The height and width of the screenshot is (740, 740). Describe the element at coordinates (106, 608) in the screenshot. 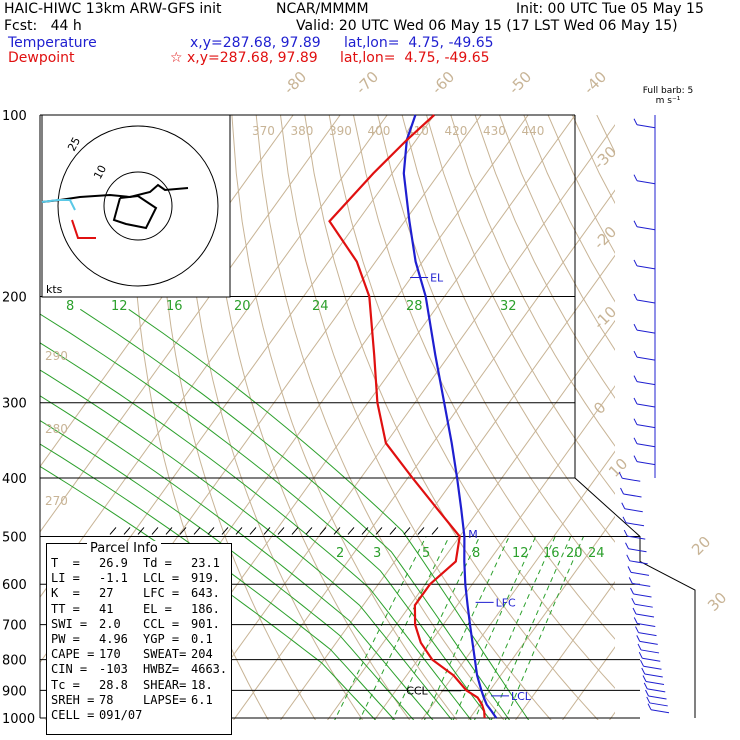

I see `parcel-cell: 41` at that location.